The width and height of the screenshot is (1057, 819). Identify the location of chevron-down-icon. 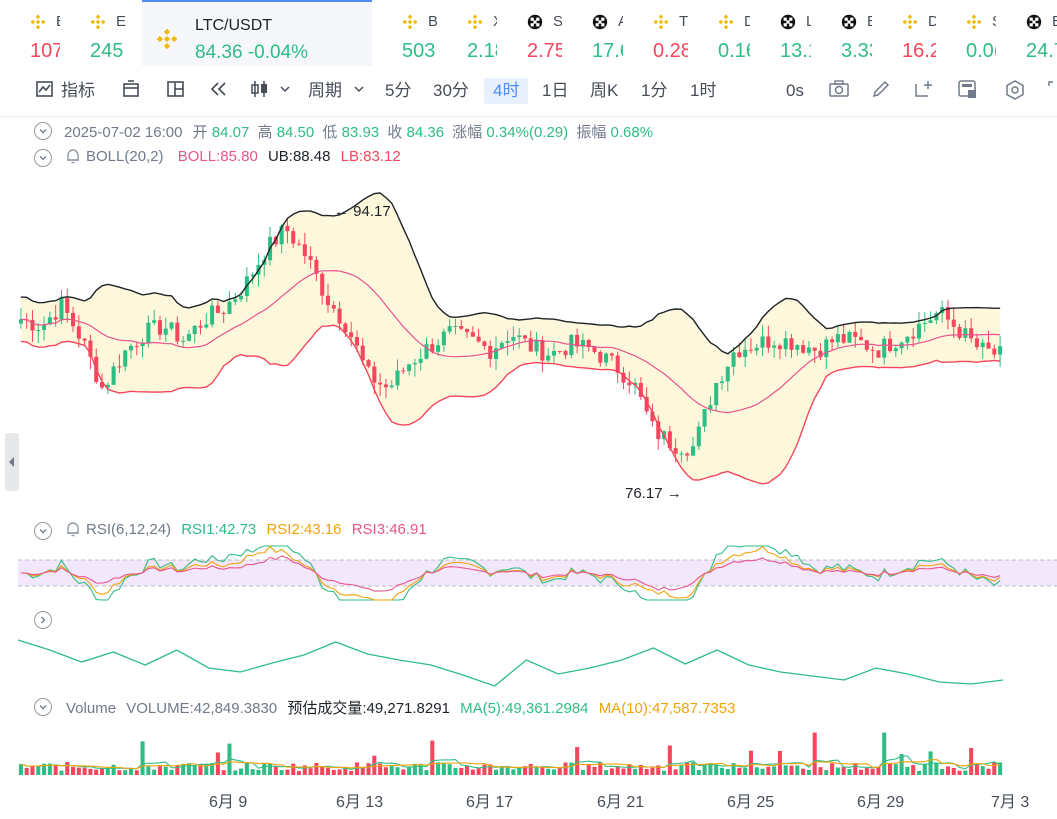
(361, 90).